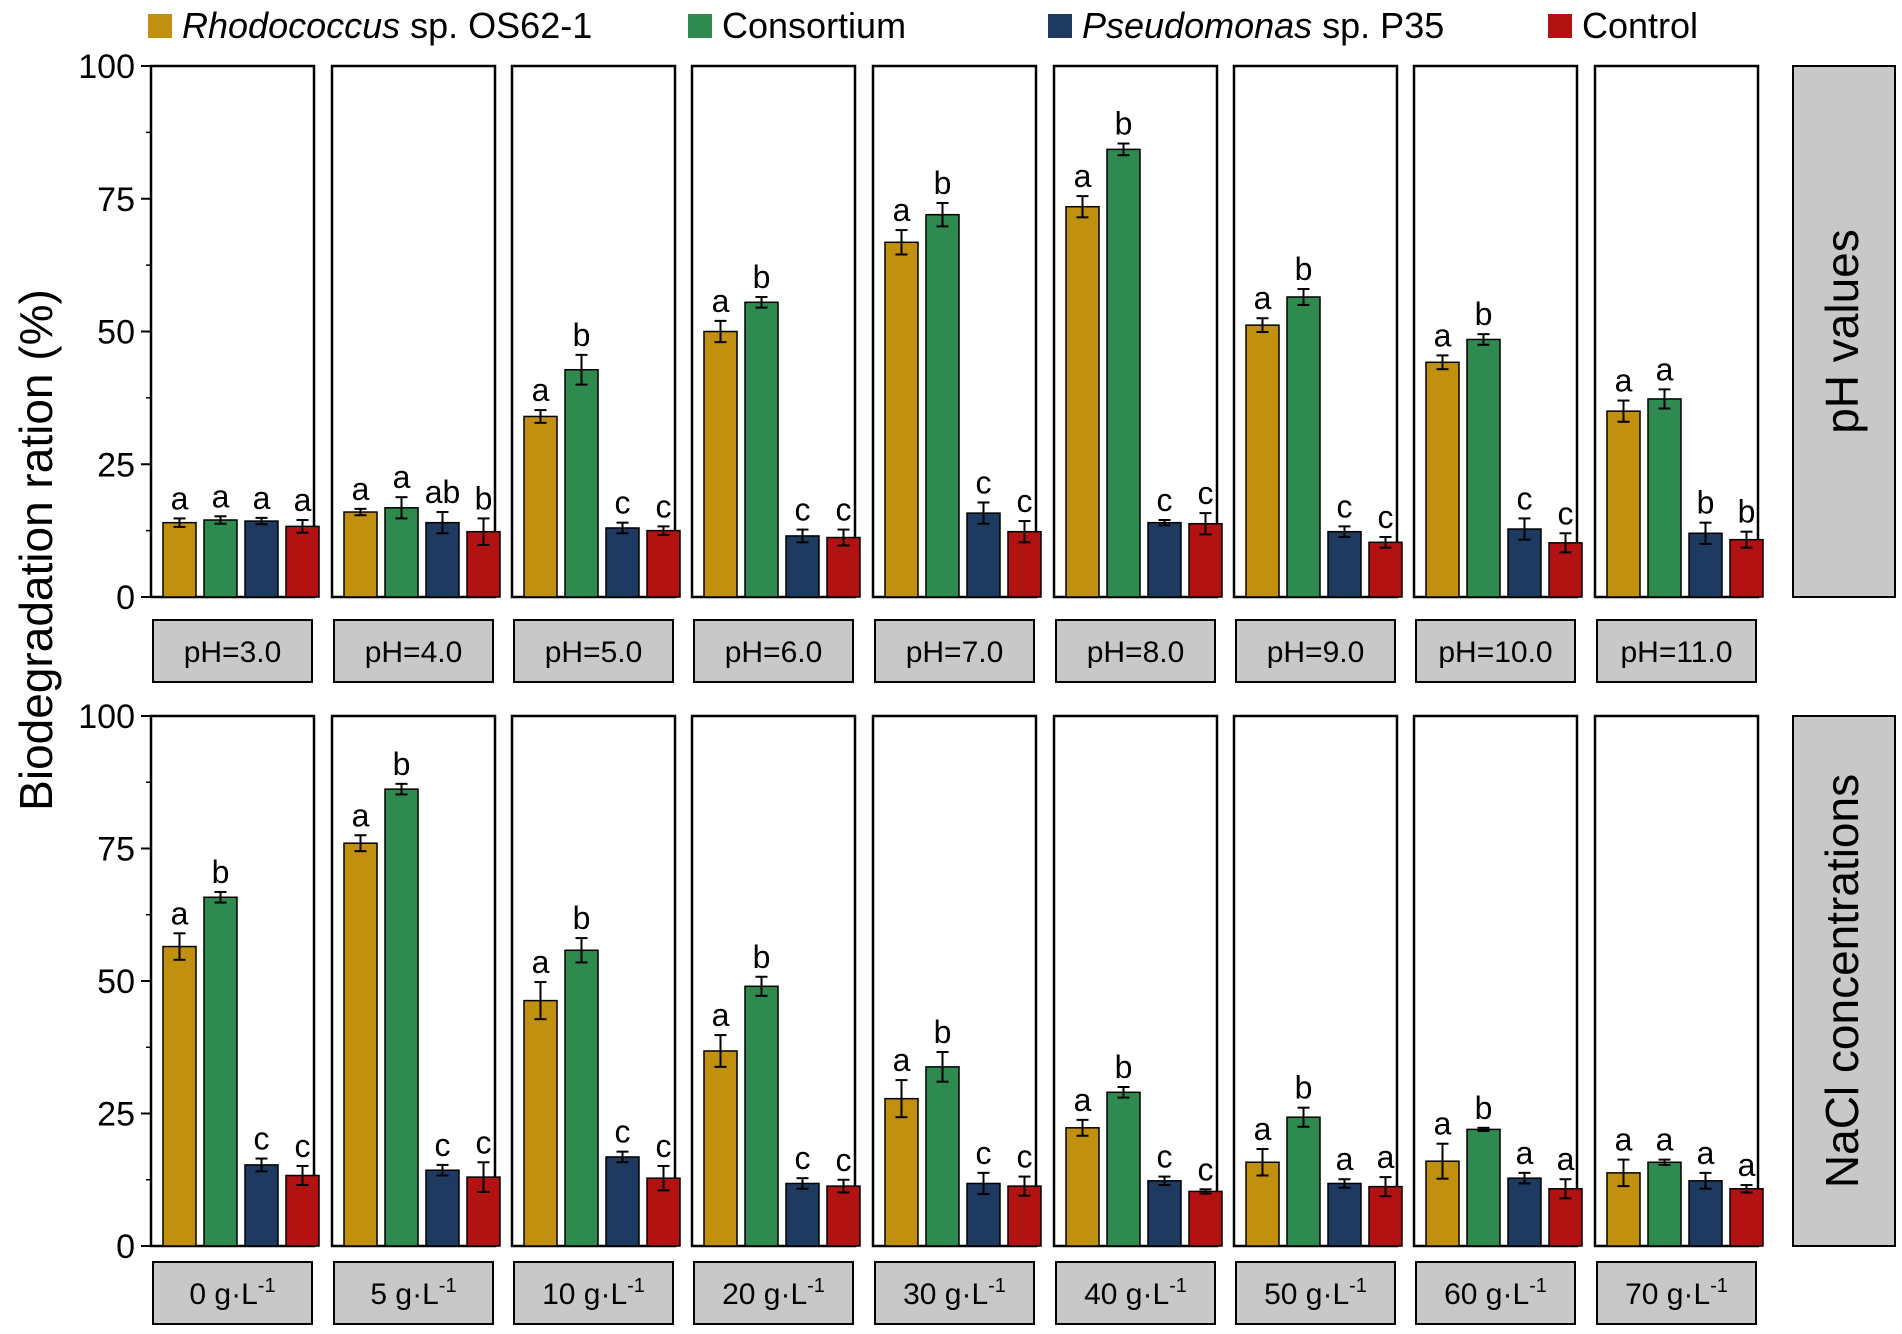 Image resolution: width=1902 pixels, height=1334 pixels. Describe the element at coordinates (125, 598) in the screenshot. I see `y-tick-label: 0` at that location.